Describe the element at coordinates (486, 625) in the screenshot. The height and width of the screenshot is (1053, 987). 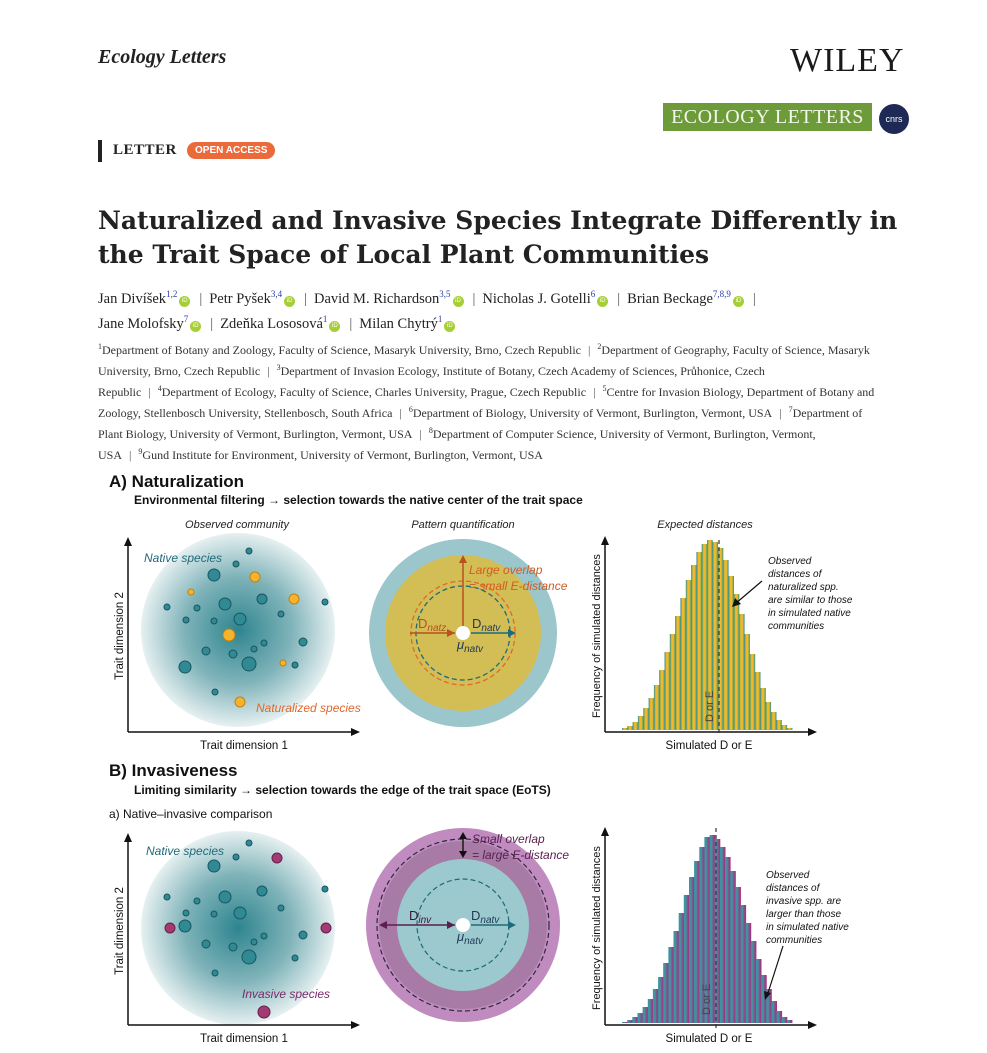
I see `d-native-label: Dnatv` at that location.